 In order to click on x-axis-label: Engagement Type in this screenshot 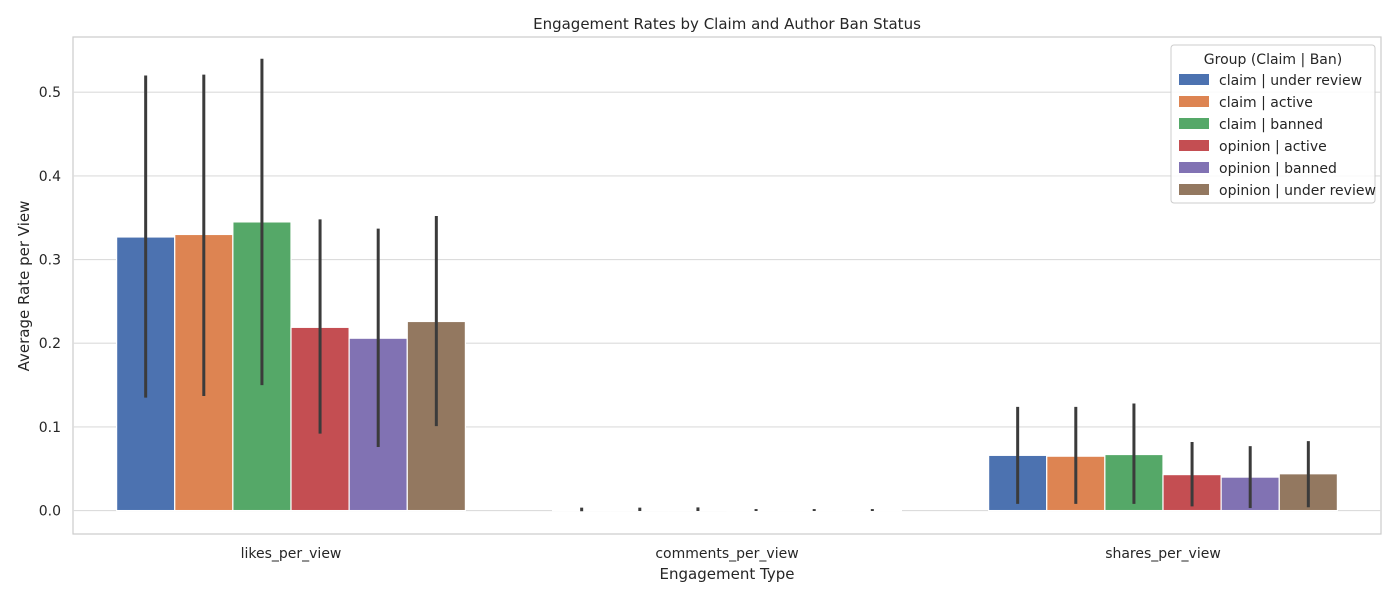, I will do `click(727, 574)`.